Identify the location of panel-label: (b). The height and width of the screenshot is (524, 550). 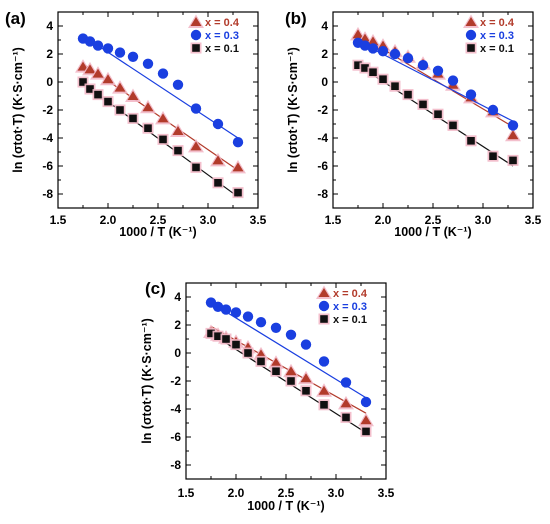
(296, 18).